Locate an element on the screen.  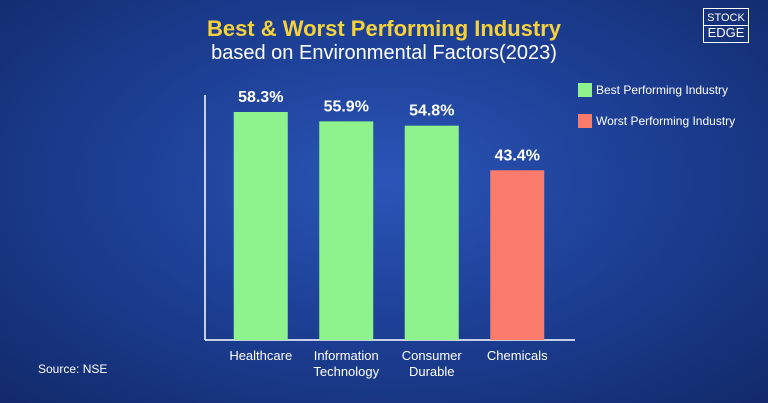
x-tick-label: Chemicals is located at coordinates (517, 355).